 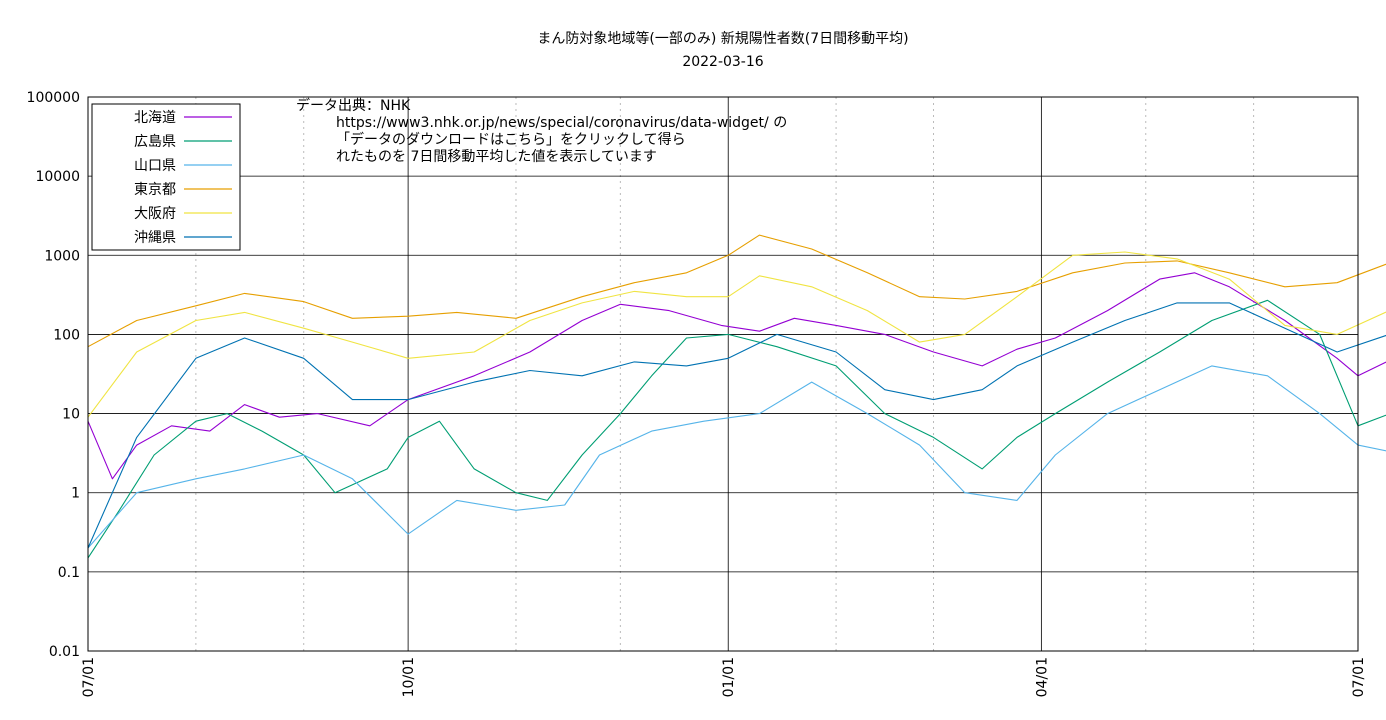 What do you see at coordinates (722, 62) in the screenshot?
I see `chart-subtitle: 2022-03-16` at bounding box center [722, 62].